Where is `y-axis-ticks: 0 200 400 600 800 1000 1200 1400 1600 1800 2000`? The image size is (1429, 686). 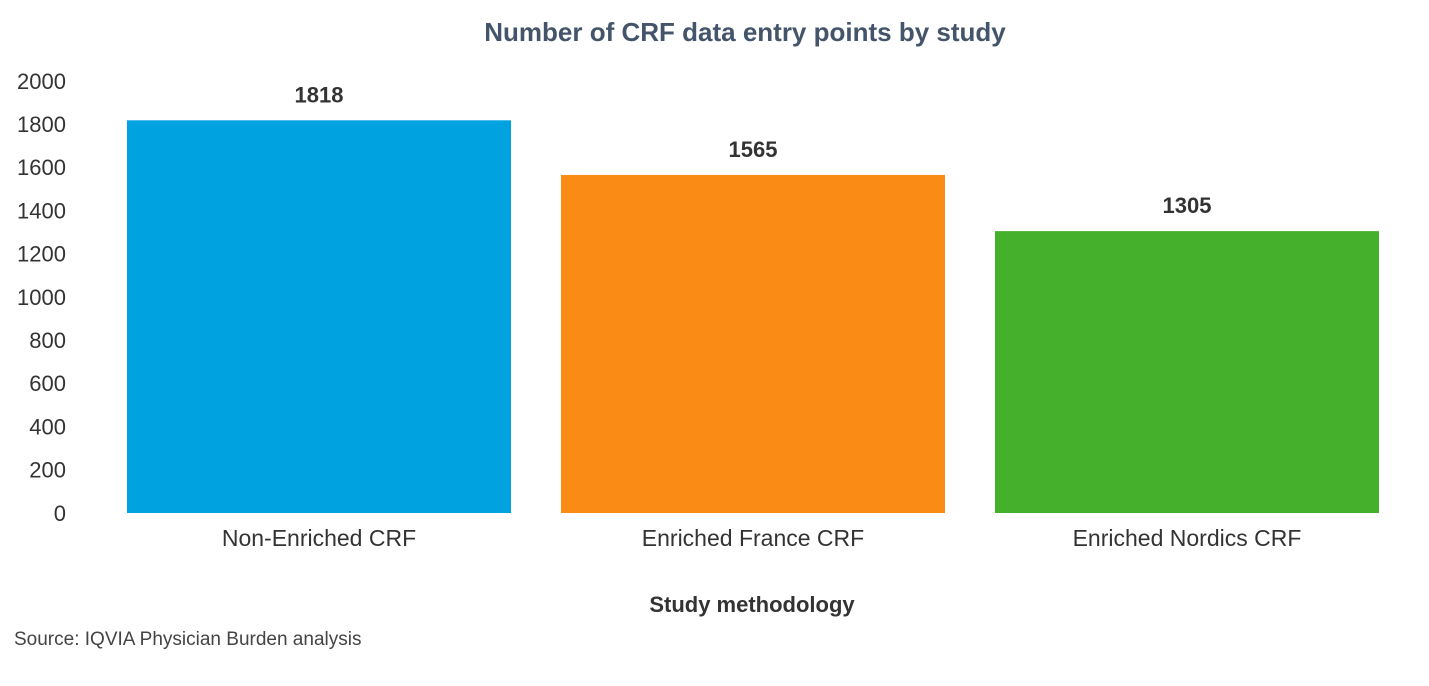 y-axis-ticks: 0 200 400 600 800 1000 1200 1400 1600 1800 2000 is located at coordinates (41, 297).